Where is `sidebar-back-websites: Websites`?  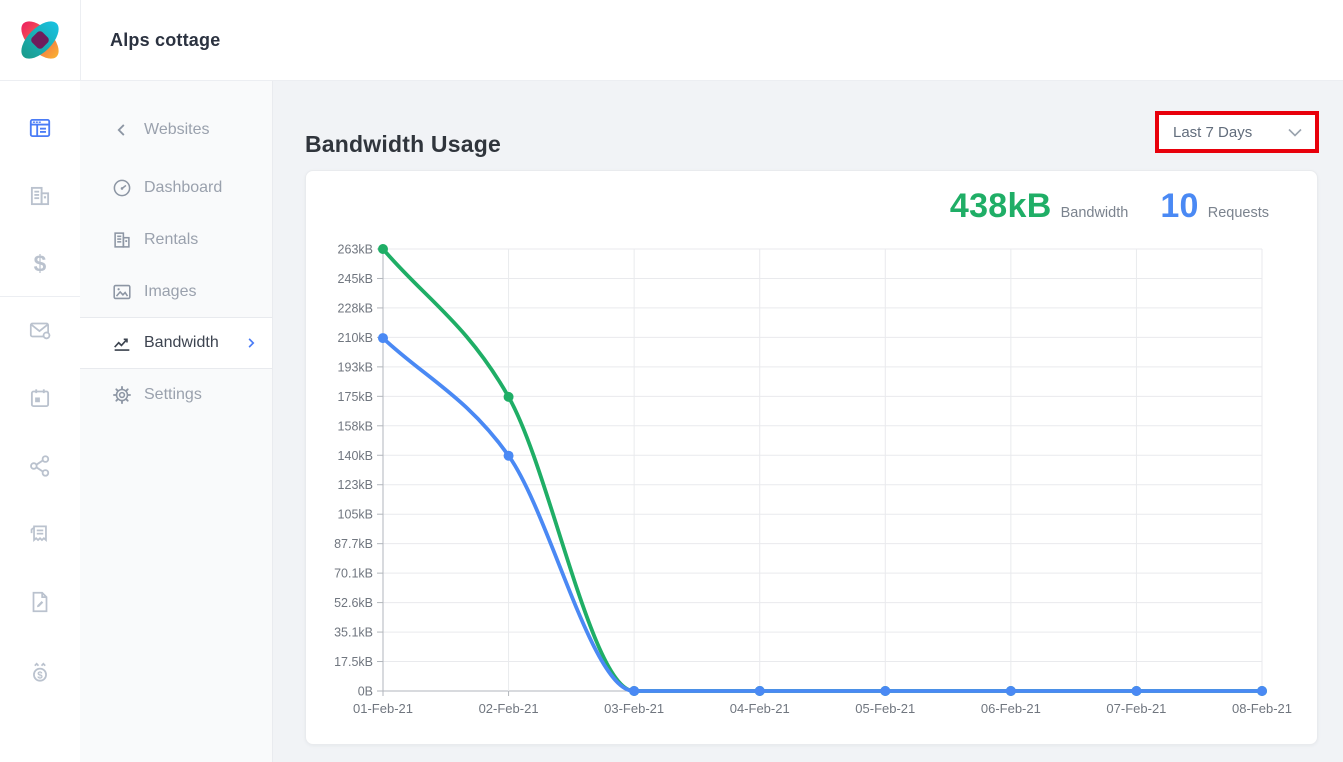 sidebar-back-websites: Websites is located at coordinates (176, 130).